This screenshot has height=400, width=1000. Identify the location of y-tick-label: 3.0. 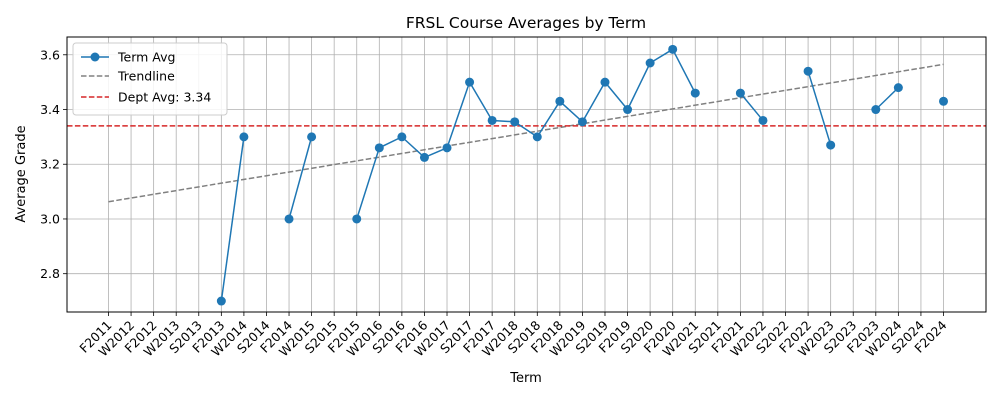
(50, 218).